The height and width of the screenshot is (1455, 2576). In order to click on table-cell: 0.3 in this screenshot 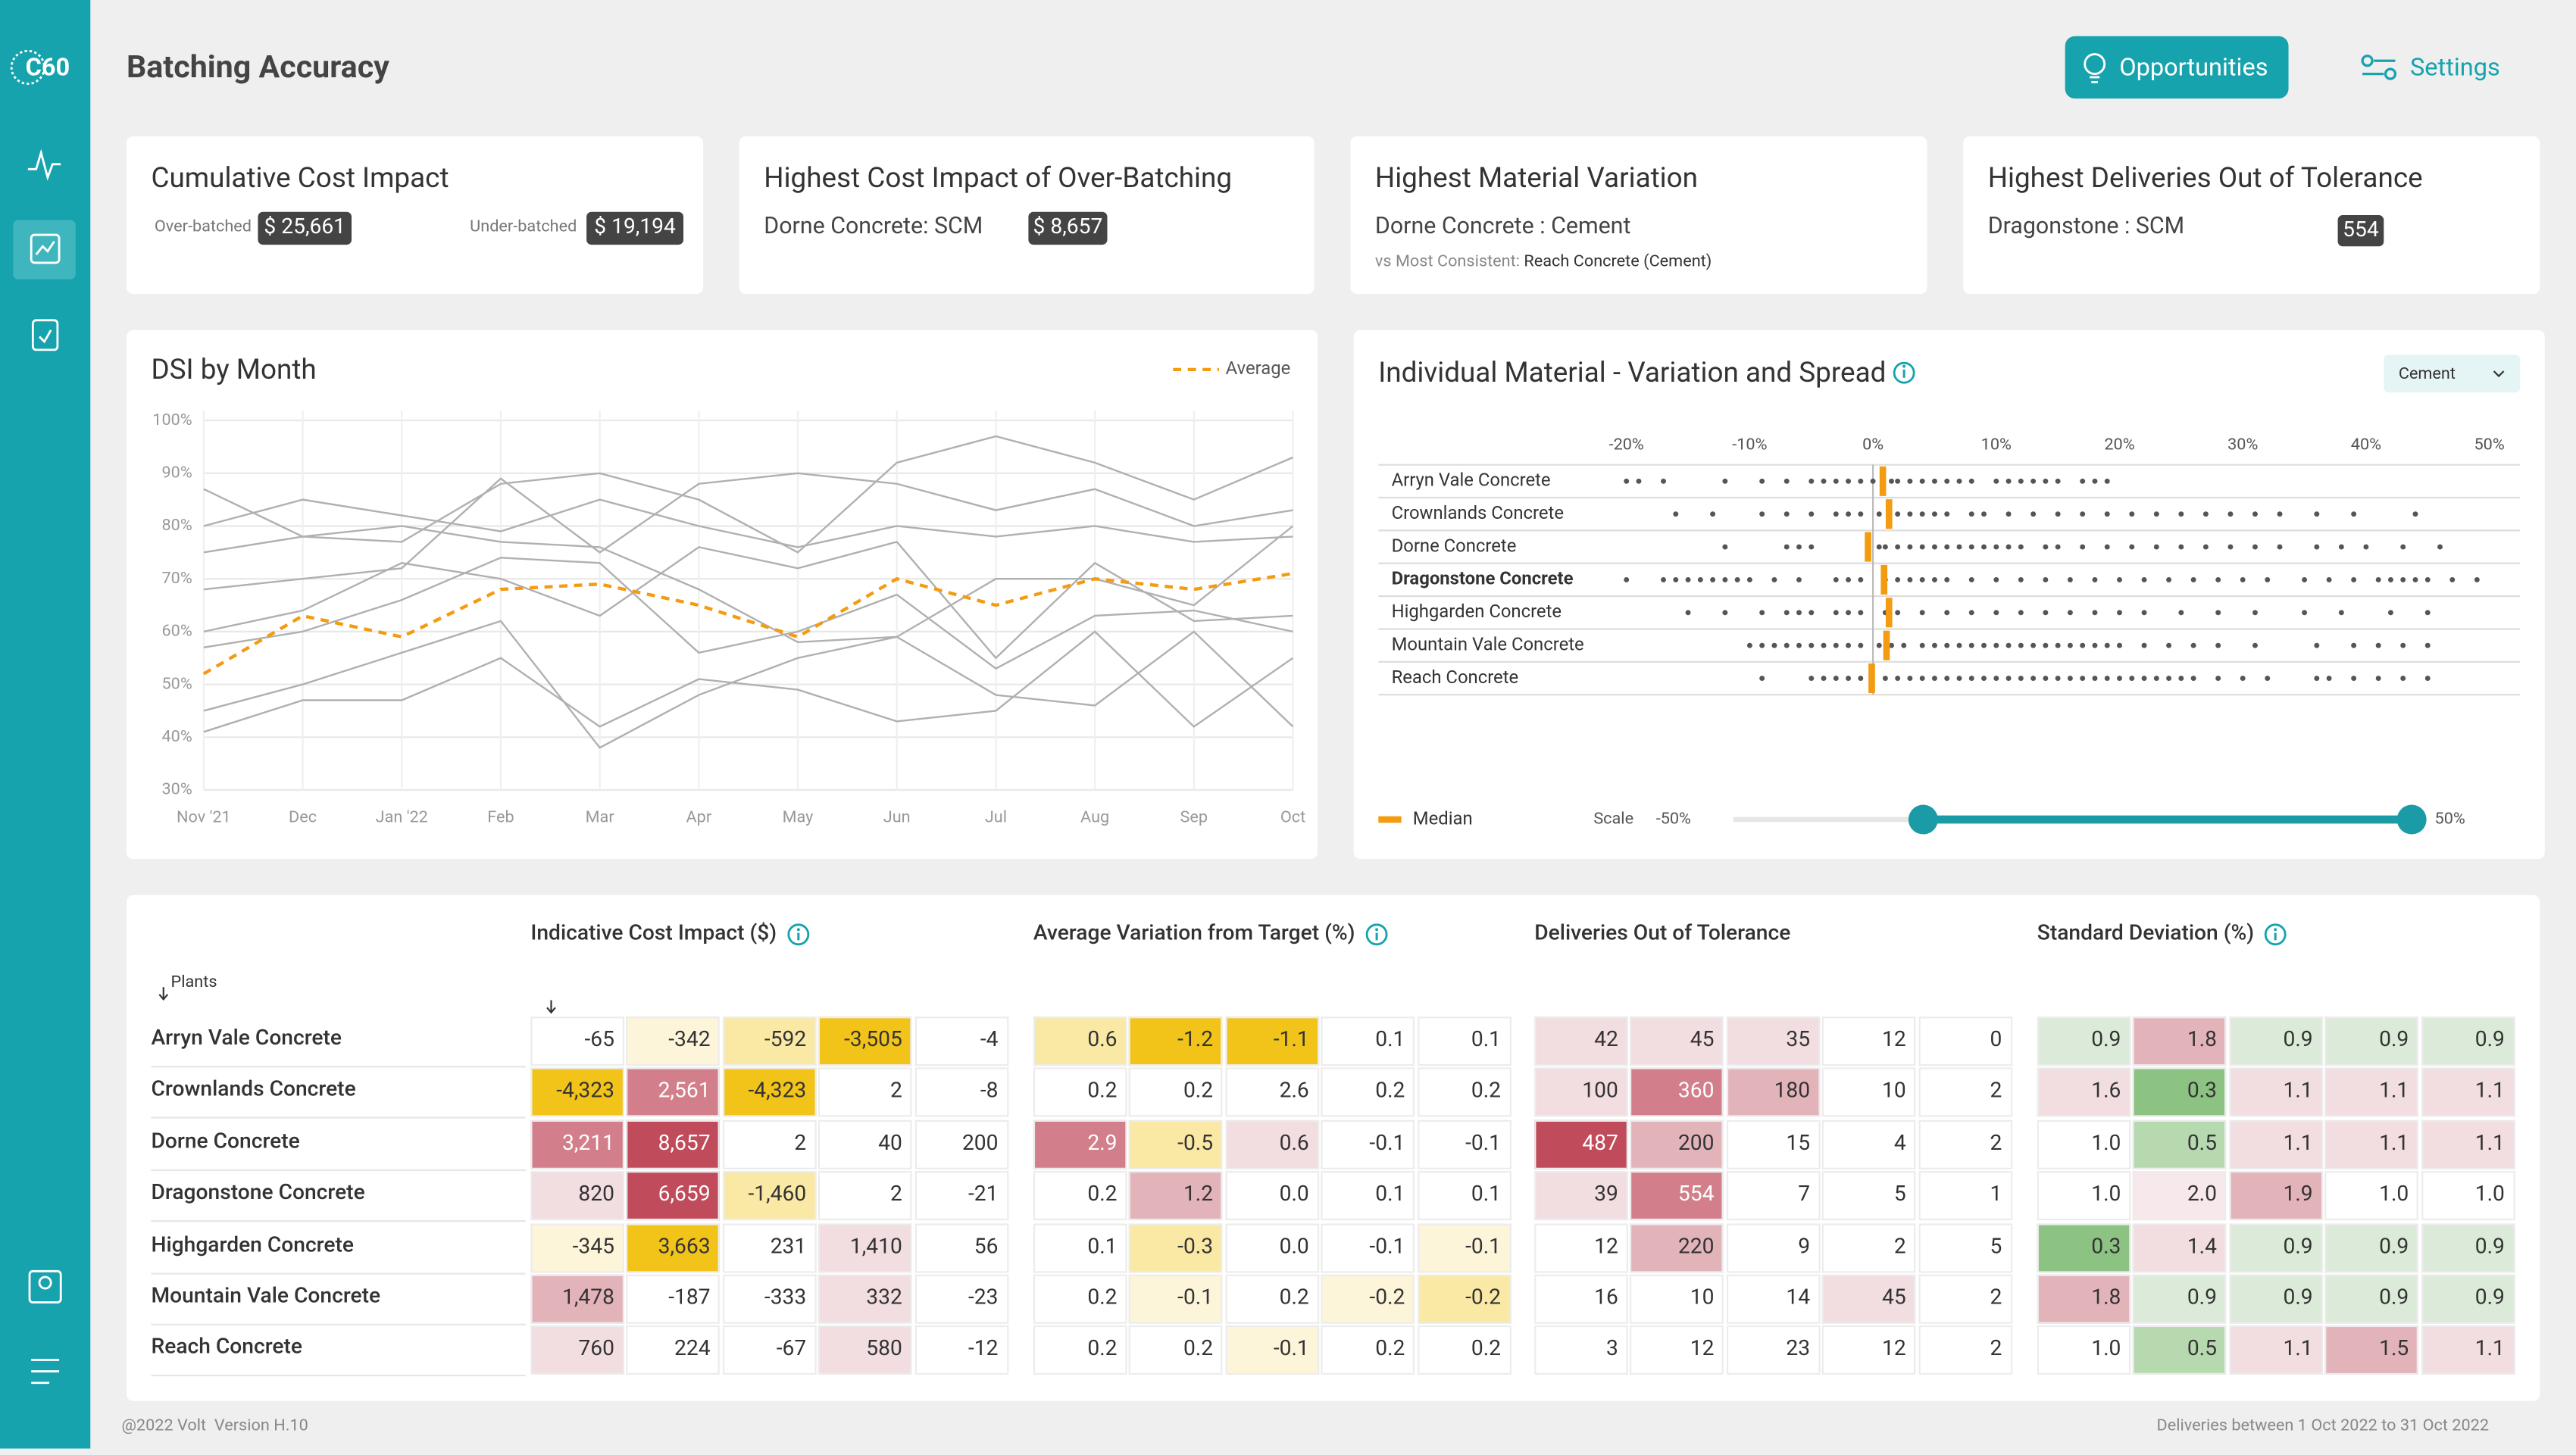, I will do `click(2084, 1247)`.